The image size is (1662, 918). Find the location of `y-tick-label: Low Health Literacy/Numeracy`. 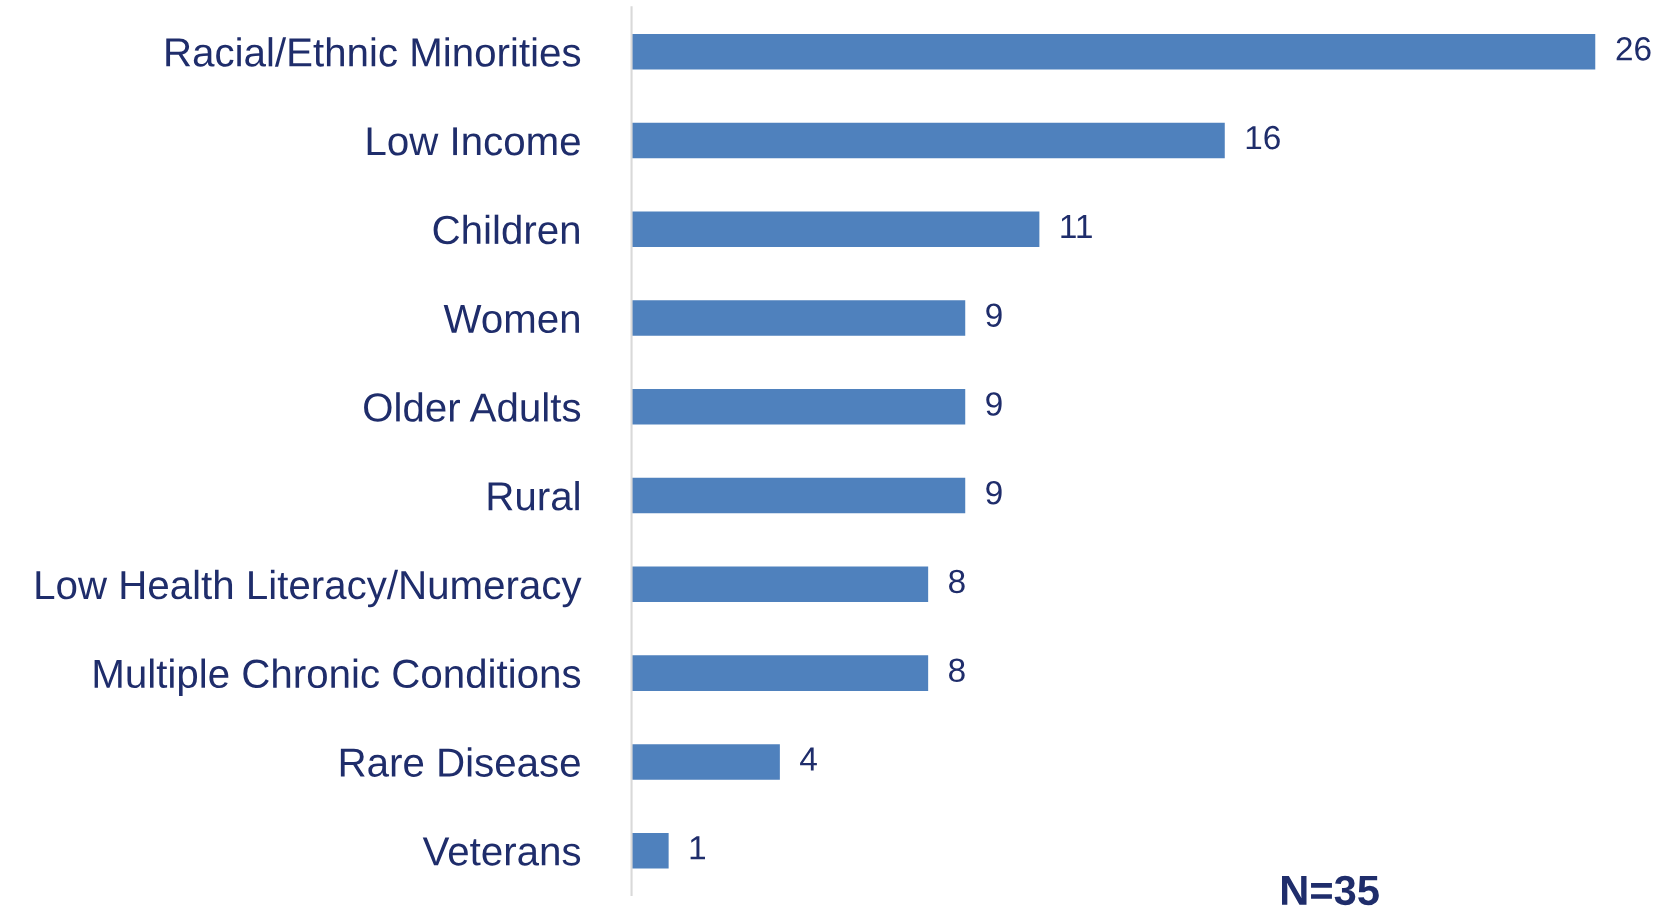

y-tick-label: Low Health Literacy/Numeracy is located at coordinates (309, 588).